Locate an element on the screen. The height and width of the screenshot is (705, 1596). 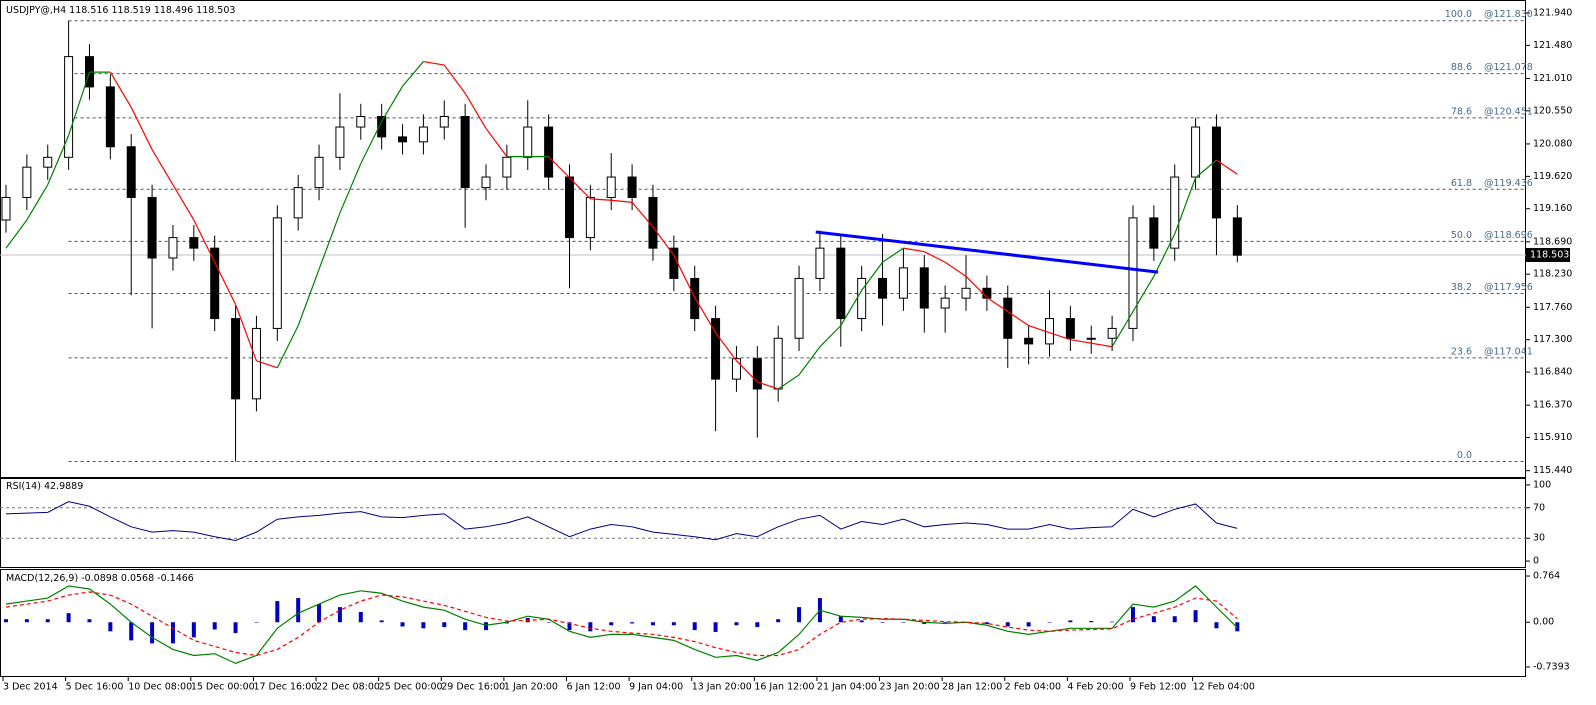
y-tick-label: 117.760 is located at coordinates (1552, 307).